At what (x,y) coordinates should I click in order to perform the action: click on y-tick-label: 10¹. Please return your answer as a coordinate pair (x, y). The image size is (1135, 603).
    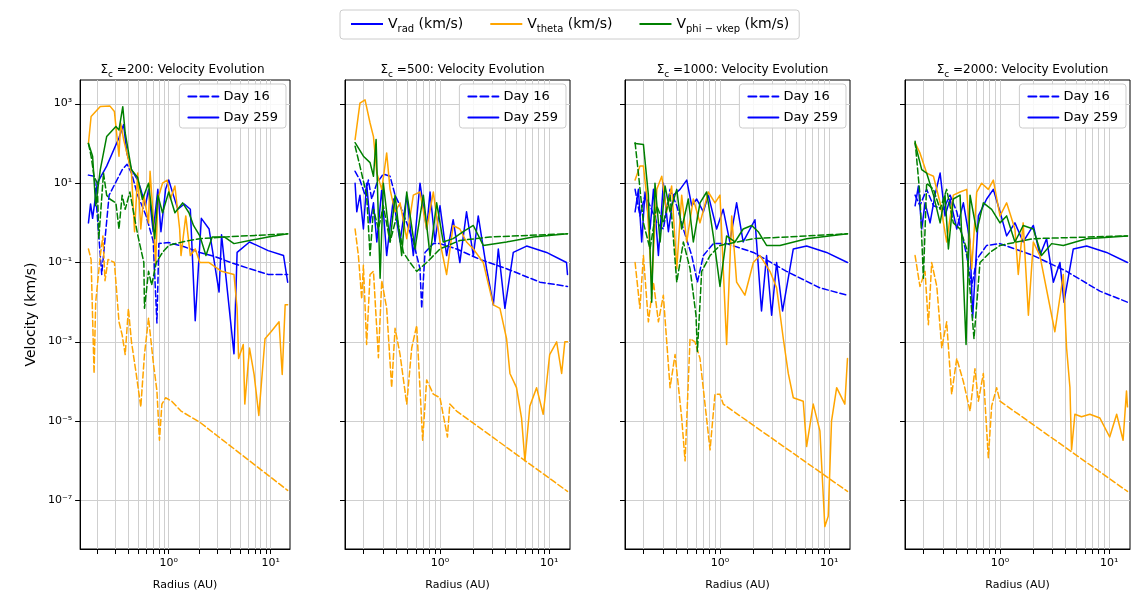
    Looking at the image, I should click on (63, 182).